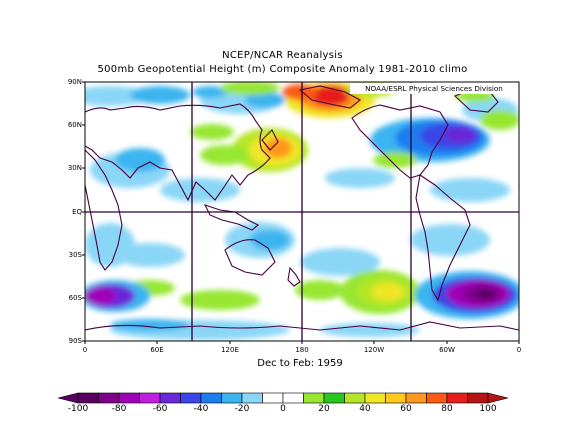 This screenshot has width=565, height=437. What do you see at coordinates (77, 212) in the screenshot?
I see `lat-label: EQ` at bounding box center [77, 212].